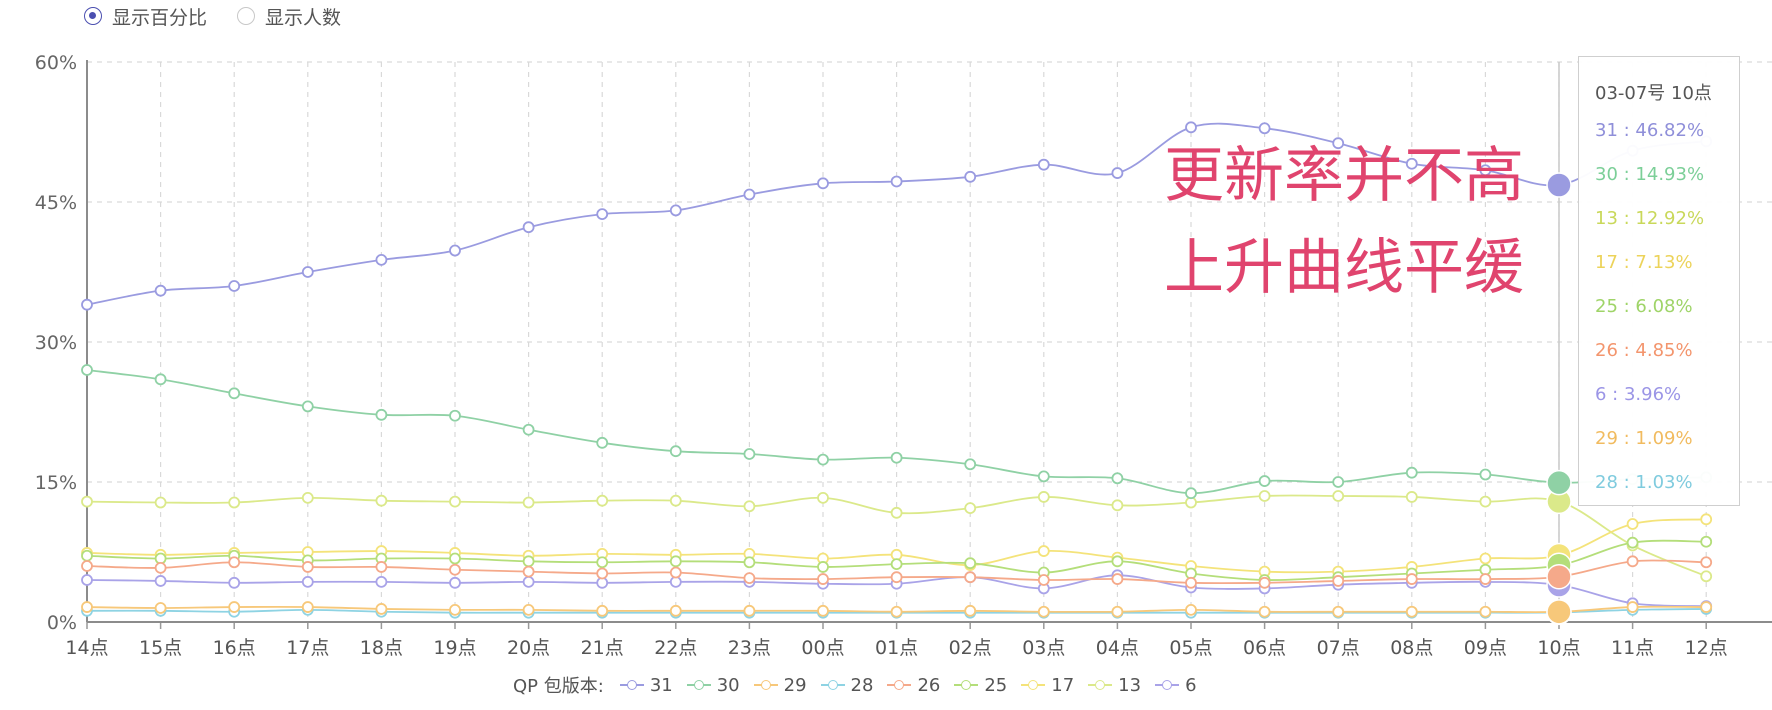 The height and width of the screenshot is (710, 1772). Describe the element at coordinates (1650, 174) in the screenshot. I see `tooltip-row: 30 : 14.93%` at that location.